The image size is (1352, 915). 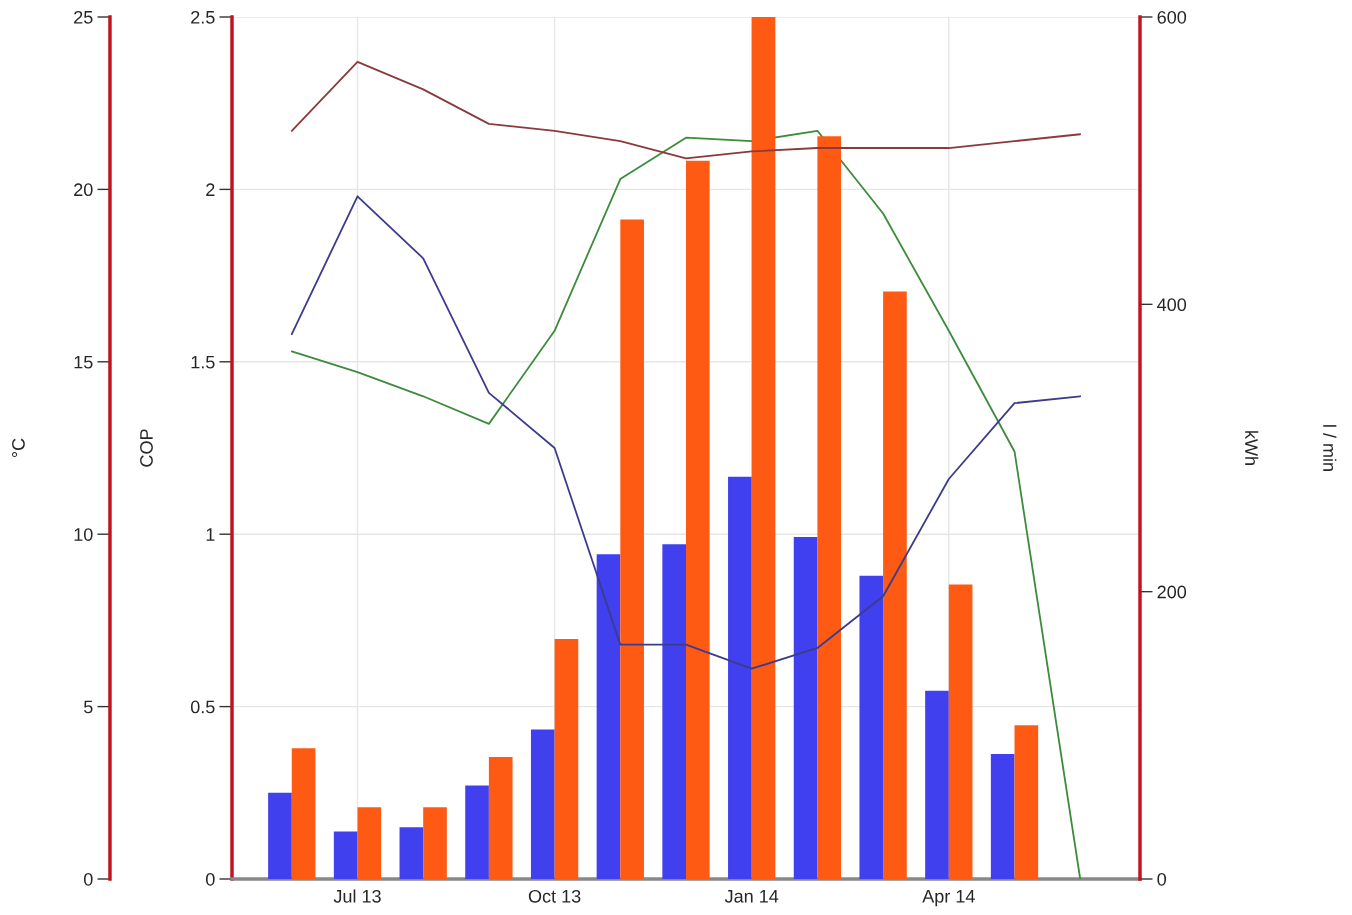 What do you see at coordinates (83, 17) in the screenshot?
I see `y3-tick-label: 25` at bounding box center [83, 17].